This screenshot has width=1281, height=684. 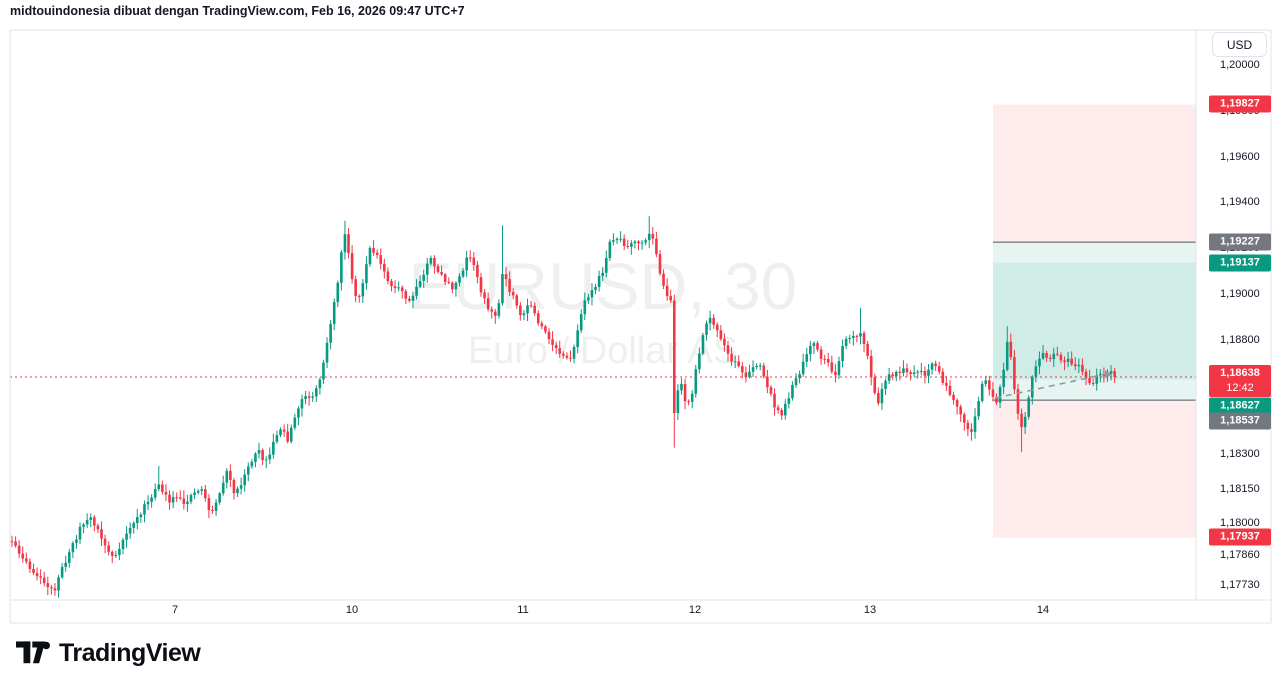 What do you see at coordinates (1240, 294) in the screenshot?
I see `price-tick-label: 1,19000` at bounding box center [1240, 294].